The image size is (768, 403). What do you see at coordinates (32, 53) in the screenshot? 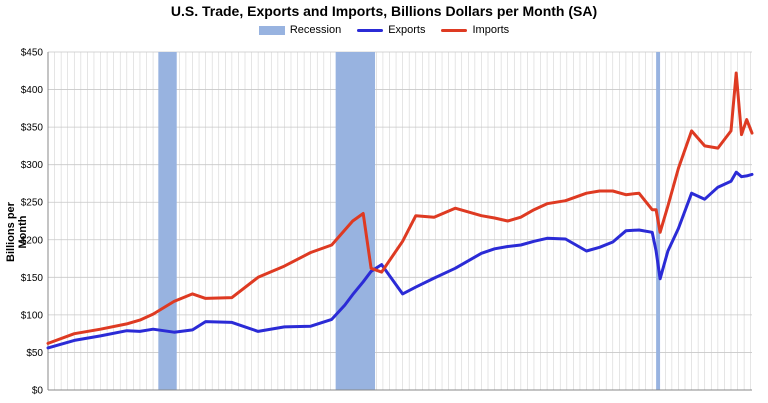
I see `y-tick-label: $450` at bounding box center [32, 53].